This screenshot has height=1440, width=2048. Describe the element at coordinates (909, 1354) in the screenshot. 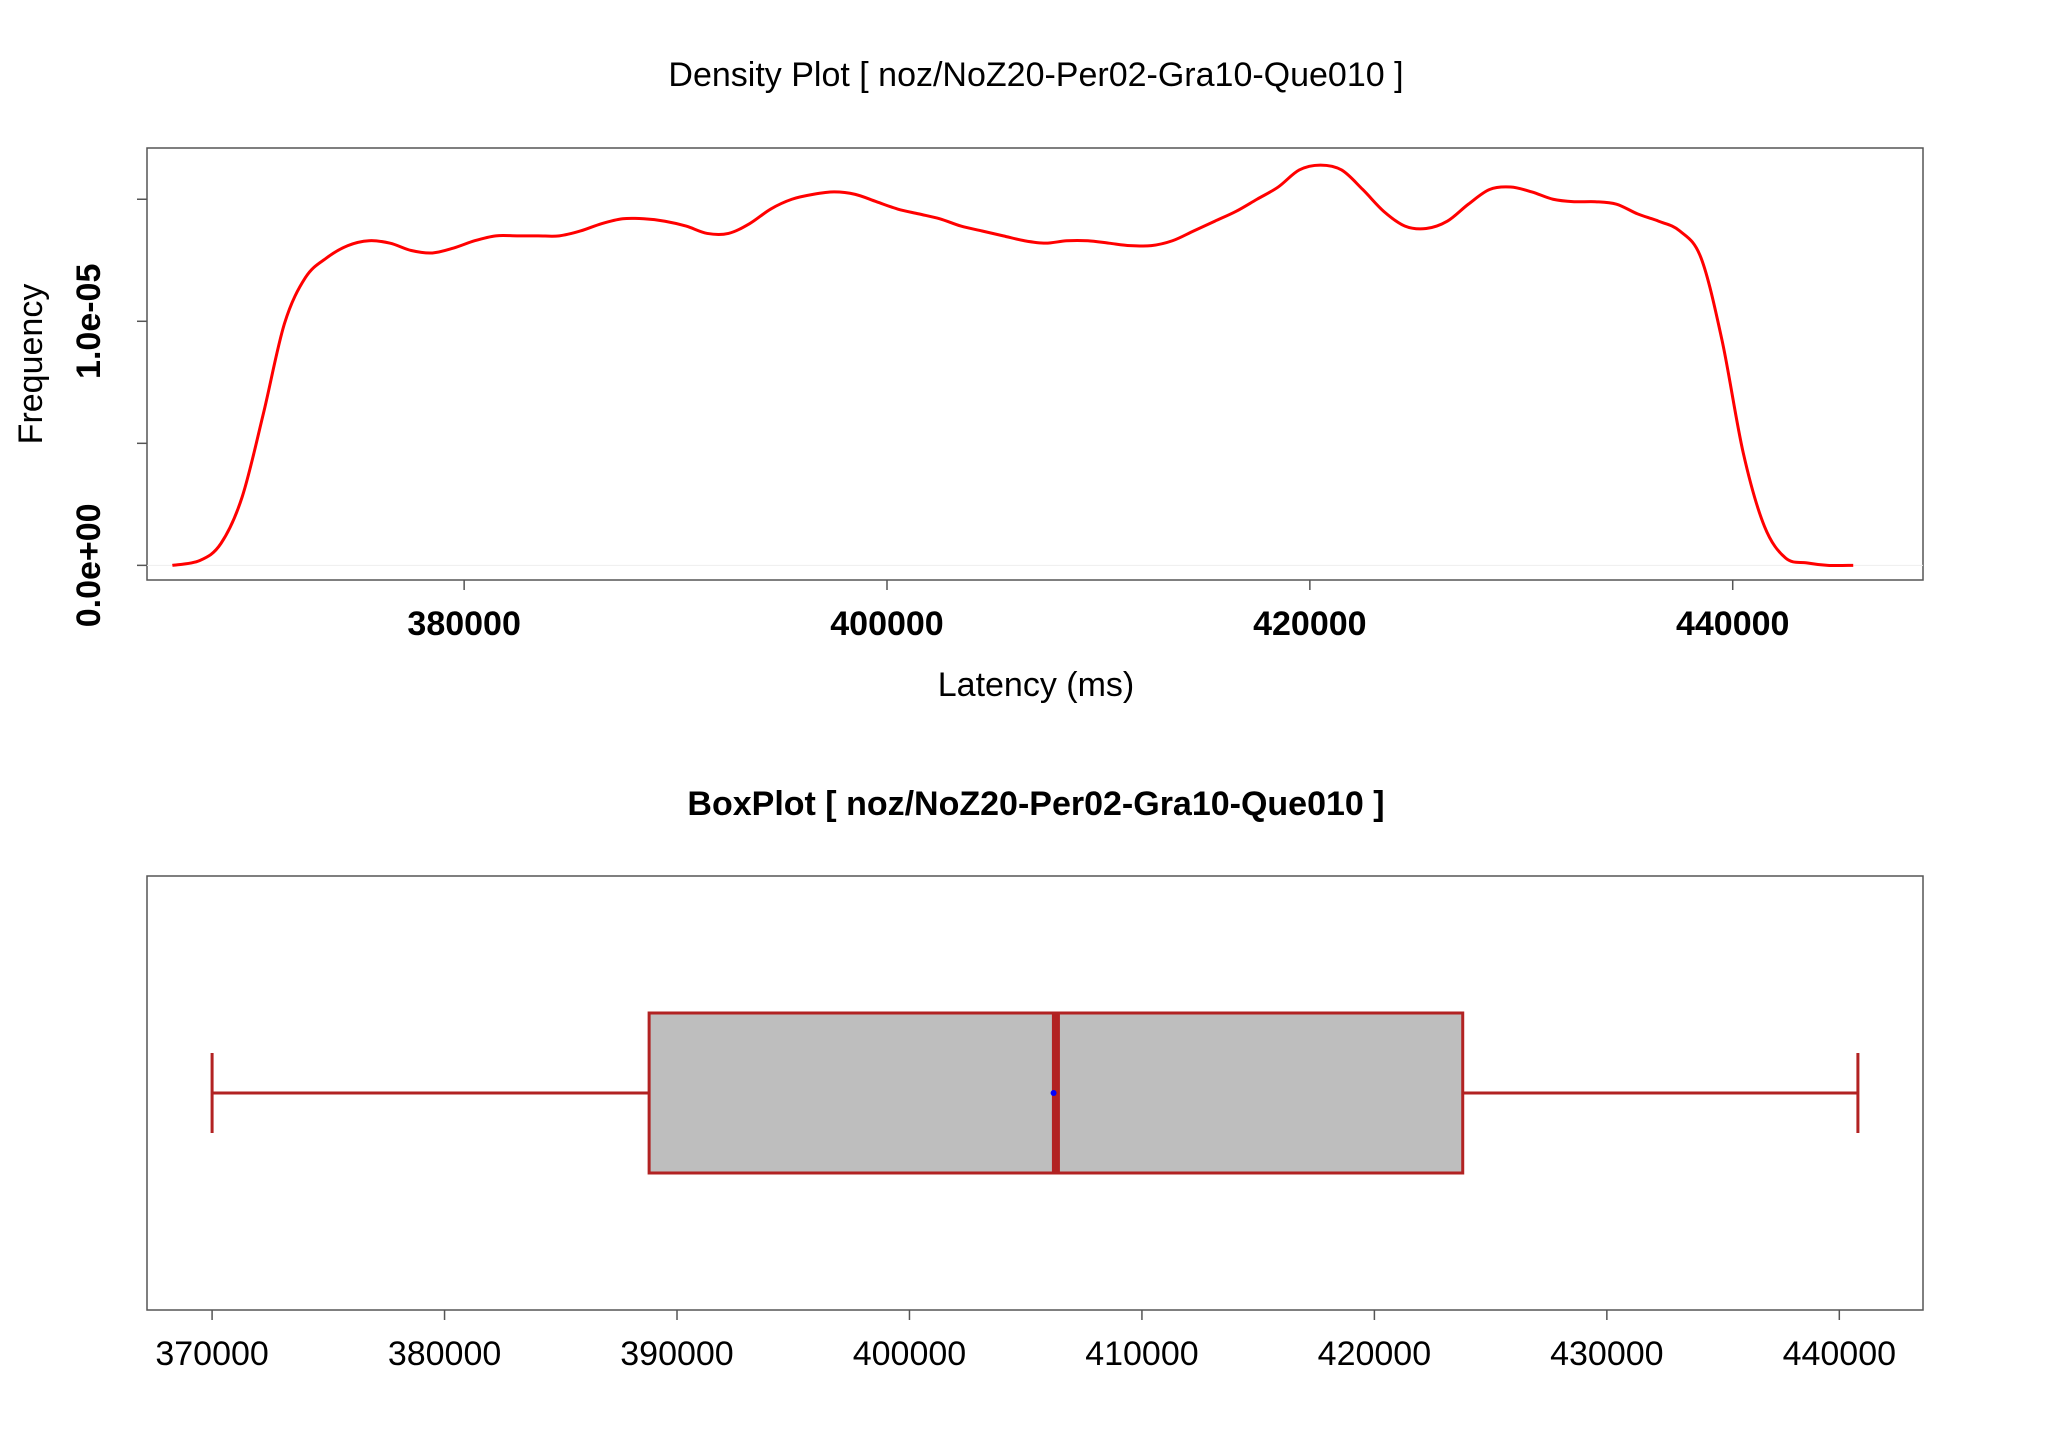

I see `box-x-tick-label: 400000` at that location.